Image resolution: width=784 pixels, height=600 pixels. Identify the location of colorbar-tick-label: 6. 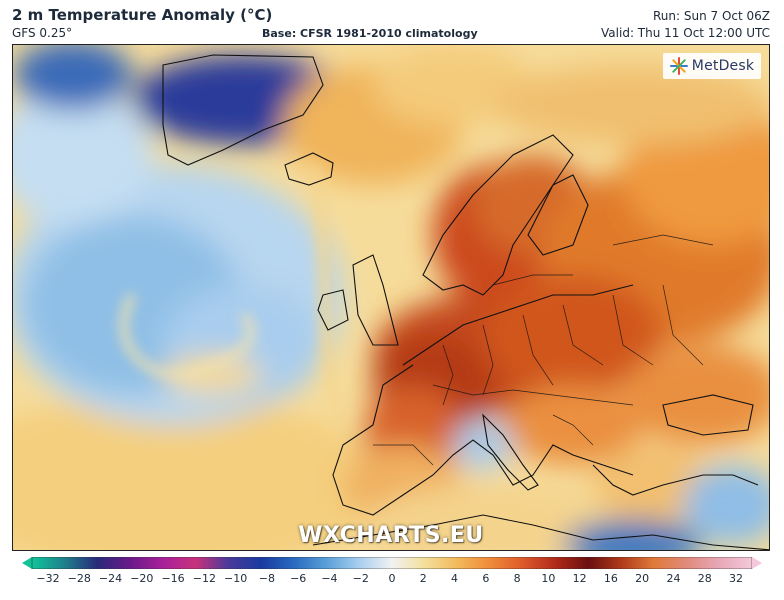
(486, 578).